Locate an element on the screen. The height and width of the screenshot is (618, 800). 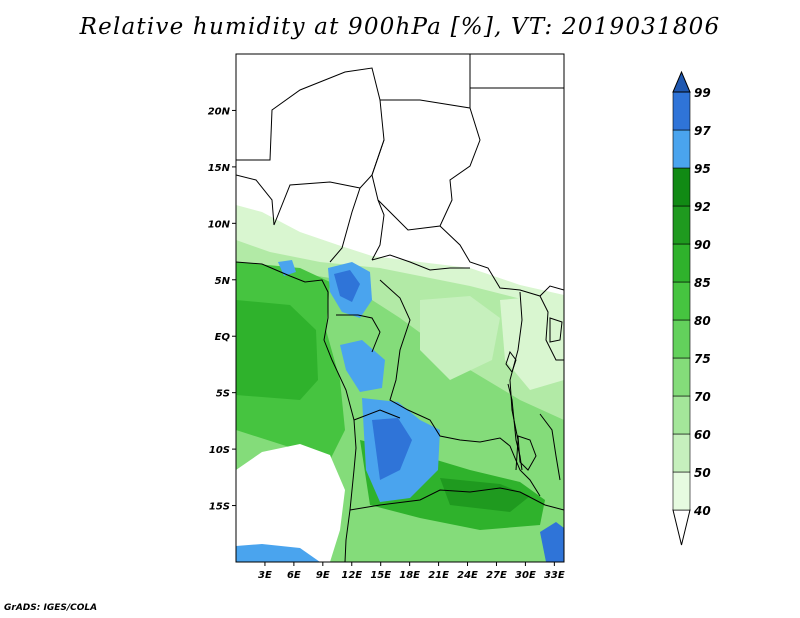
colorbar-label: 70 is located at coordinates (702, 397).